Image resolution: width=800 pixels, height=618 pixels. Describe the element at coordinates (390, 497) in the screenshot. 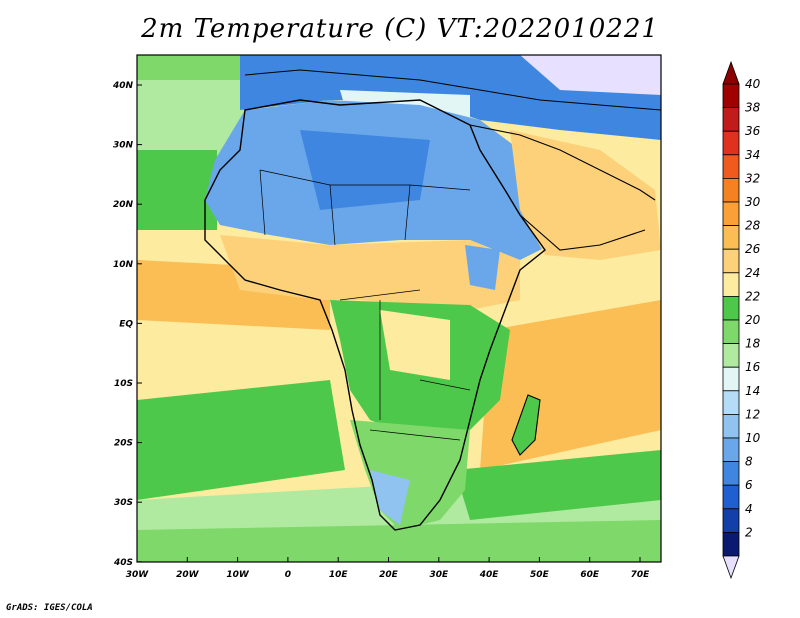

I see `kalahari-cool` at that location.